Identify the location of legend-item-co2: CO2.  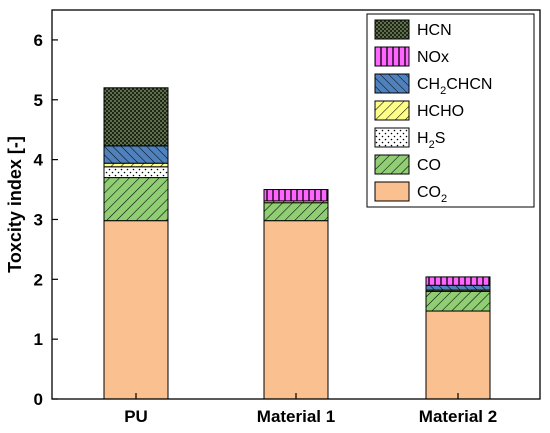
(410, 193).